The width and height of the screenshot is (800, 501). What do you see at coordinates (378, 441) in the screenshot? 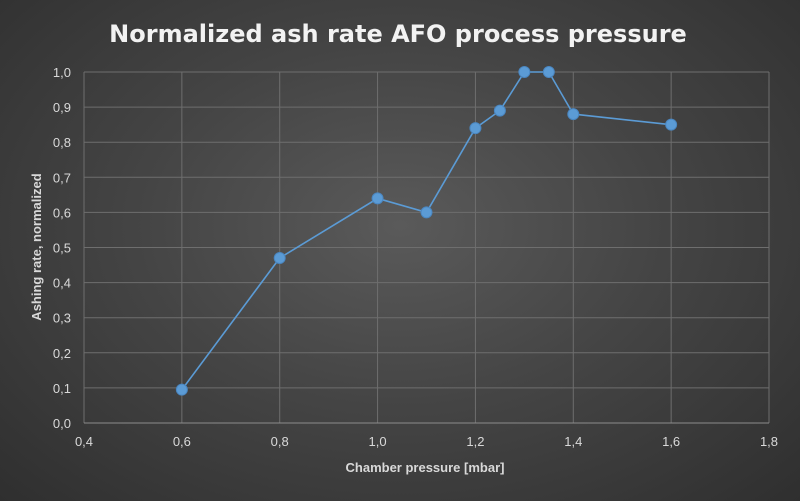
I see `x-tick-label: 1,0` at bounding box center [378, 441].